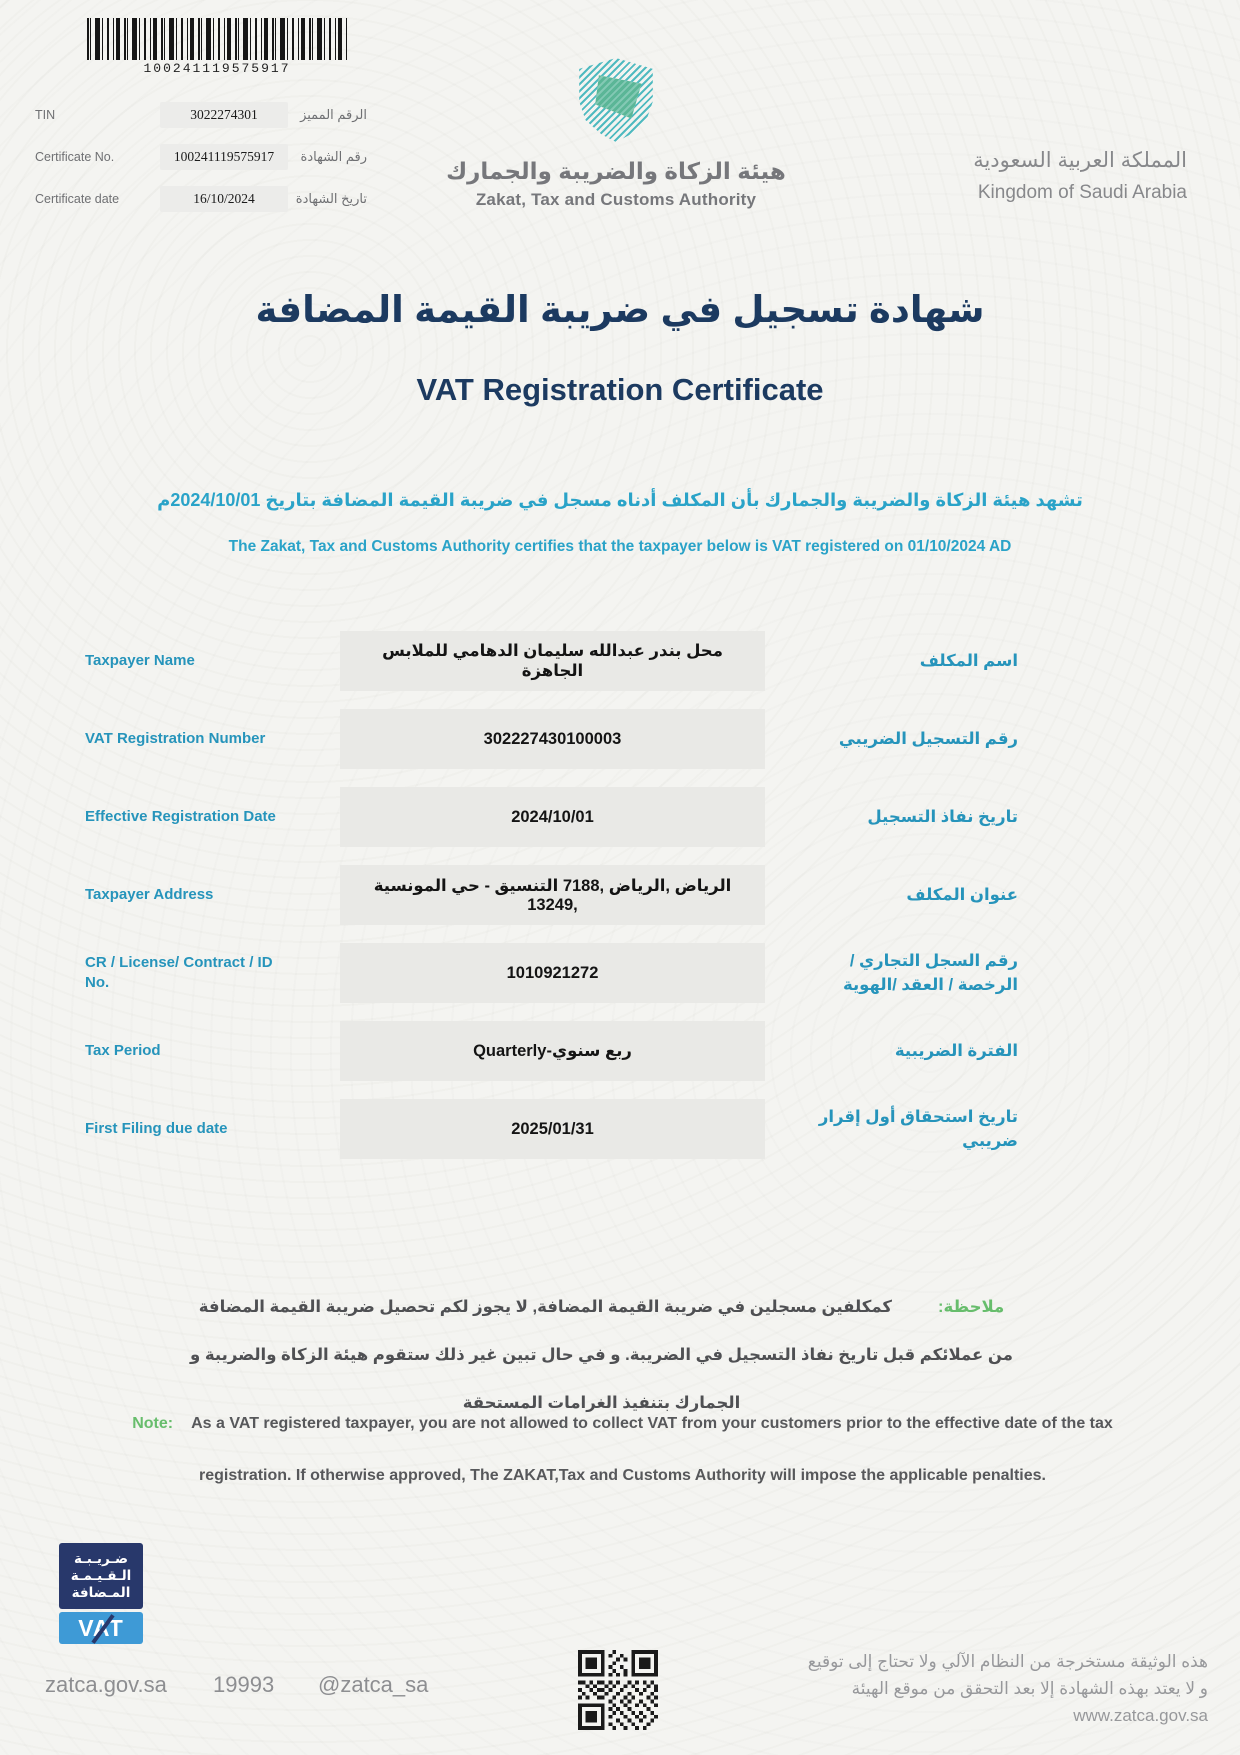 The height and width of the screenshot is (1755, 1240). Describe the element at coordinates (956, 1051) in the screenshot. I see `field-label-ar: الفترة الضريبية` at that location.